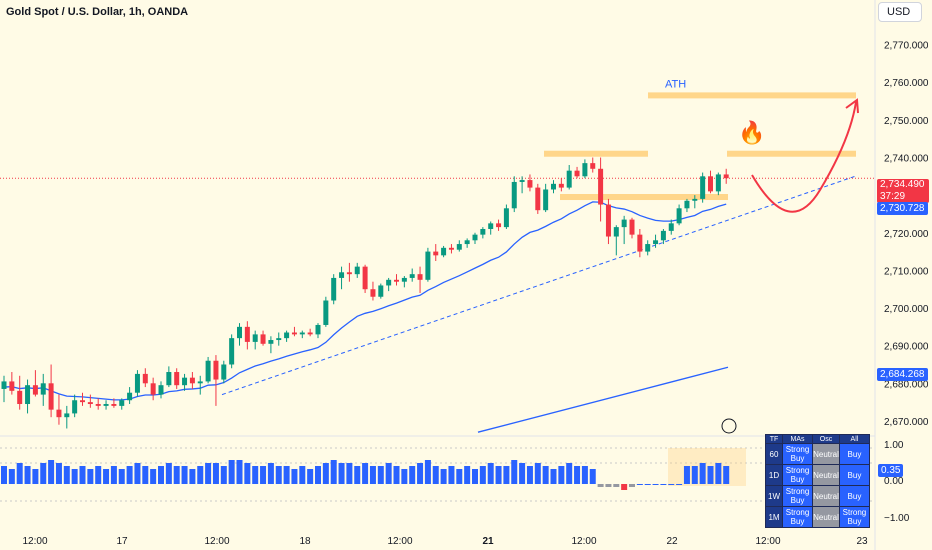  I want to click on sma-line, so click(603, 399).